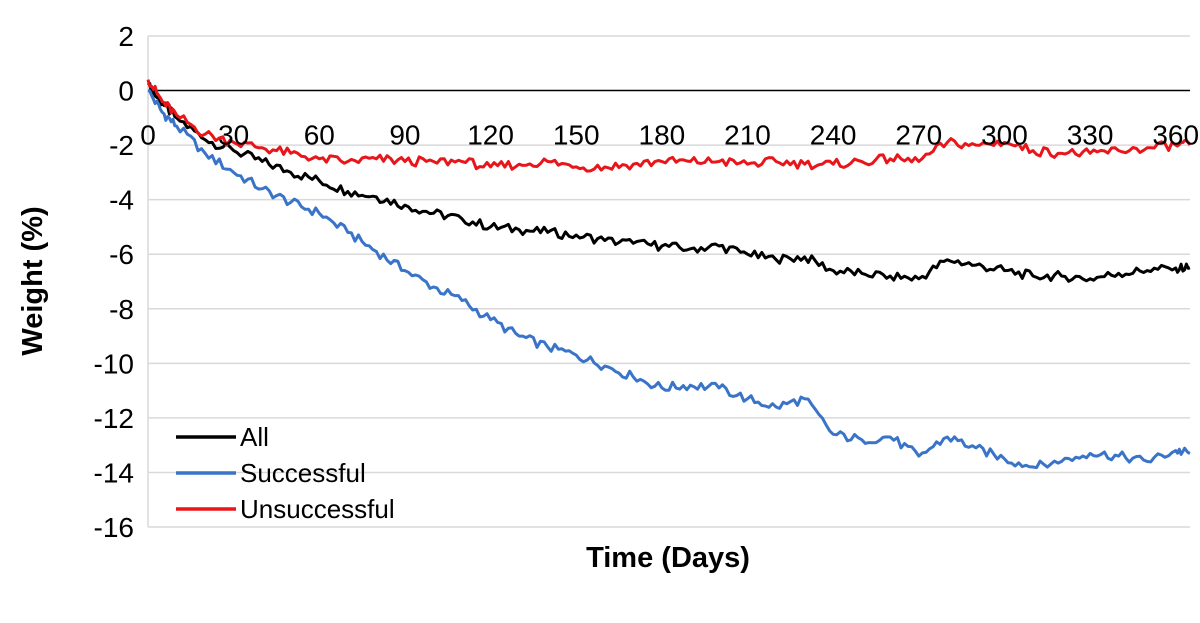  Describe the element at coordinates (747, 135) in the screenshot. I see `x-tick-label: 210` at that location.